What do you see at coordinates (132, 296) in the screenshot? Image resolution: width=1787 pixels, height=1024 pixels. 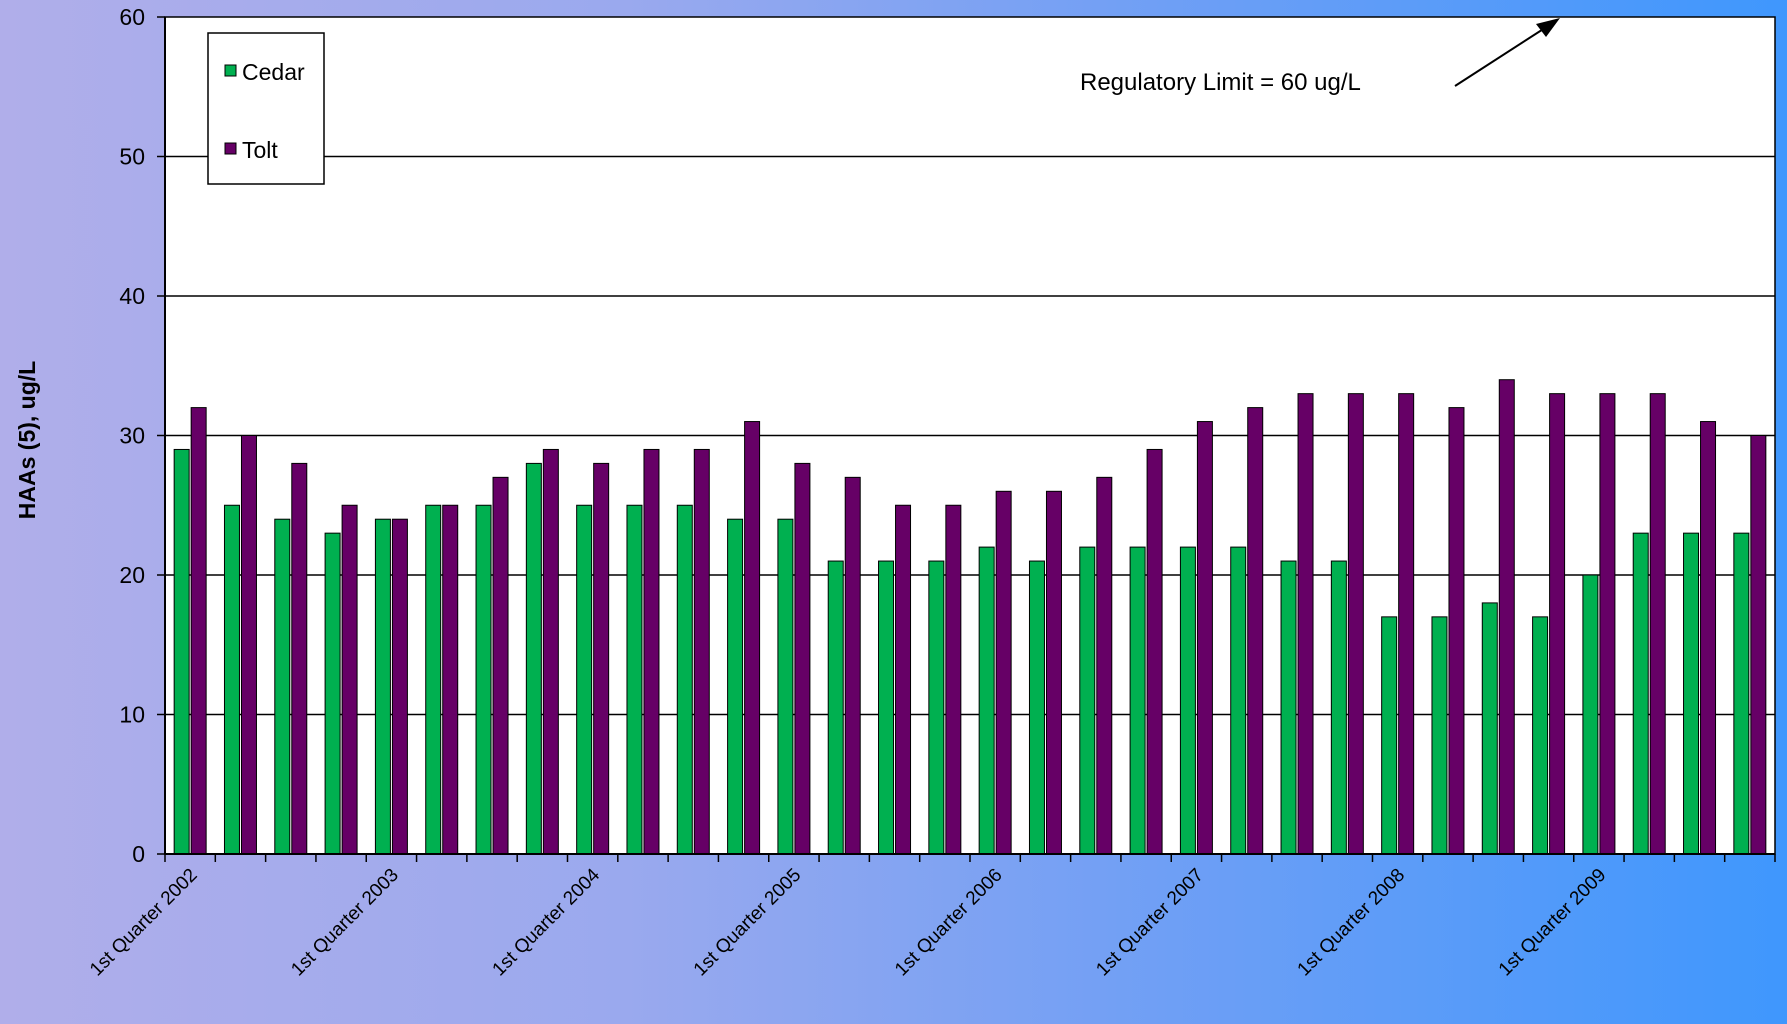 I see `y-tick-label: 40` at bounding box center [132, 296].